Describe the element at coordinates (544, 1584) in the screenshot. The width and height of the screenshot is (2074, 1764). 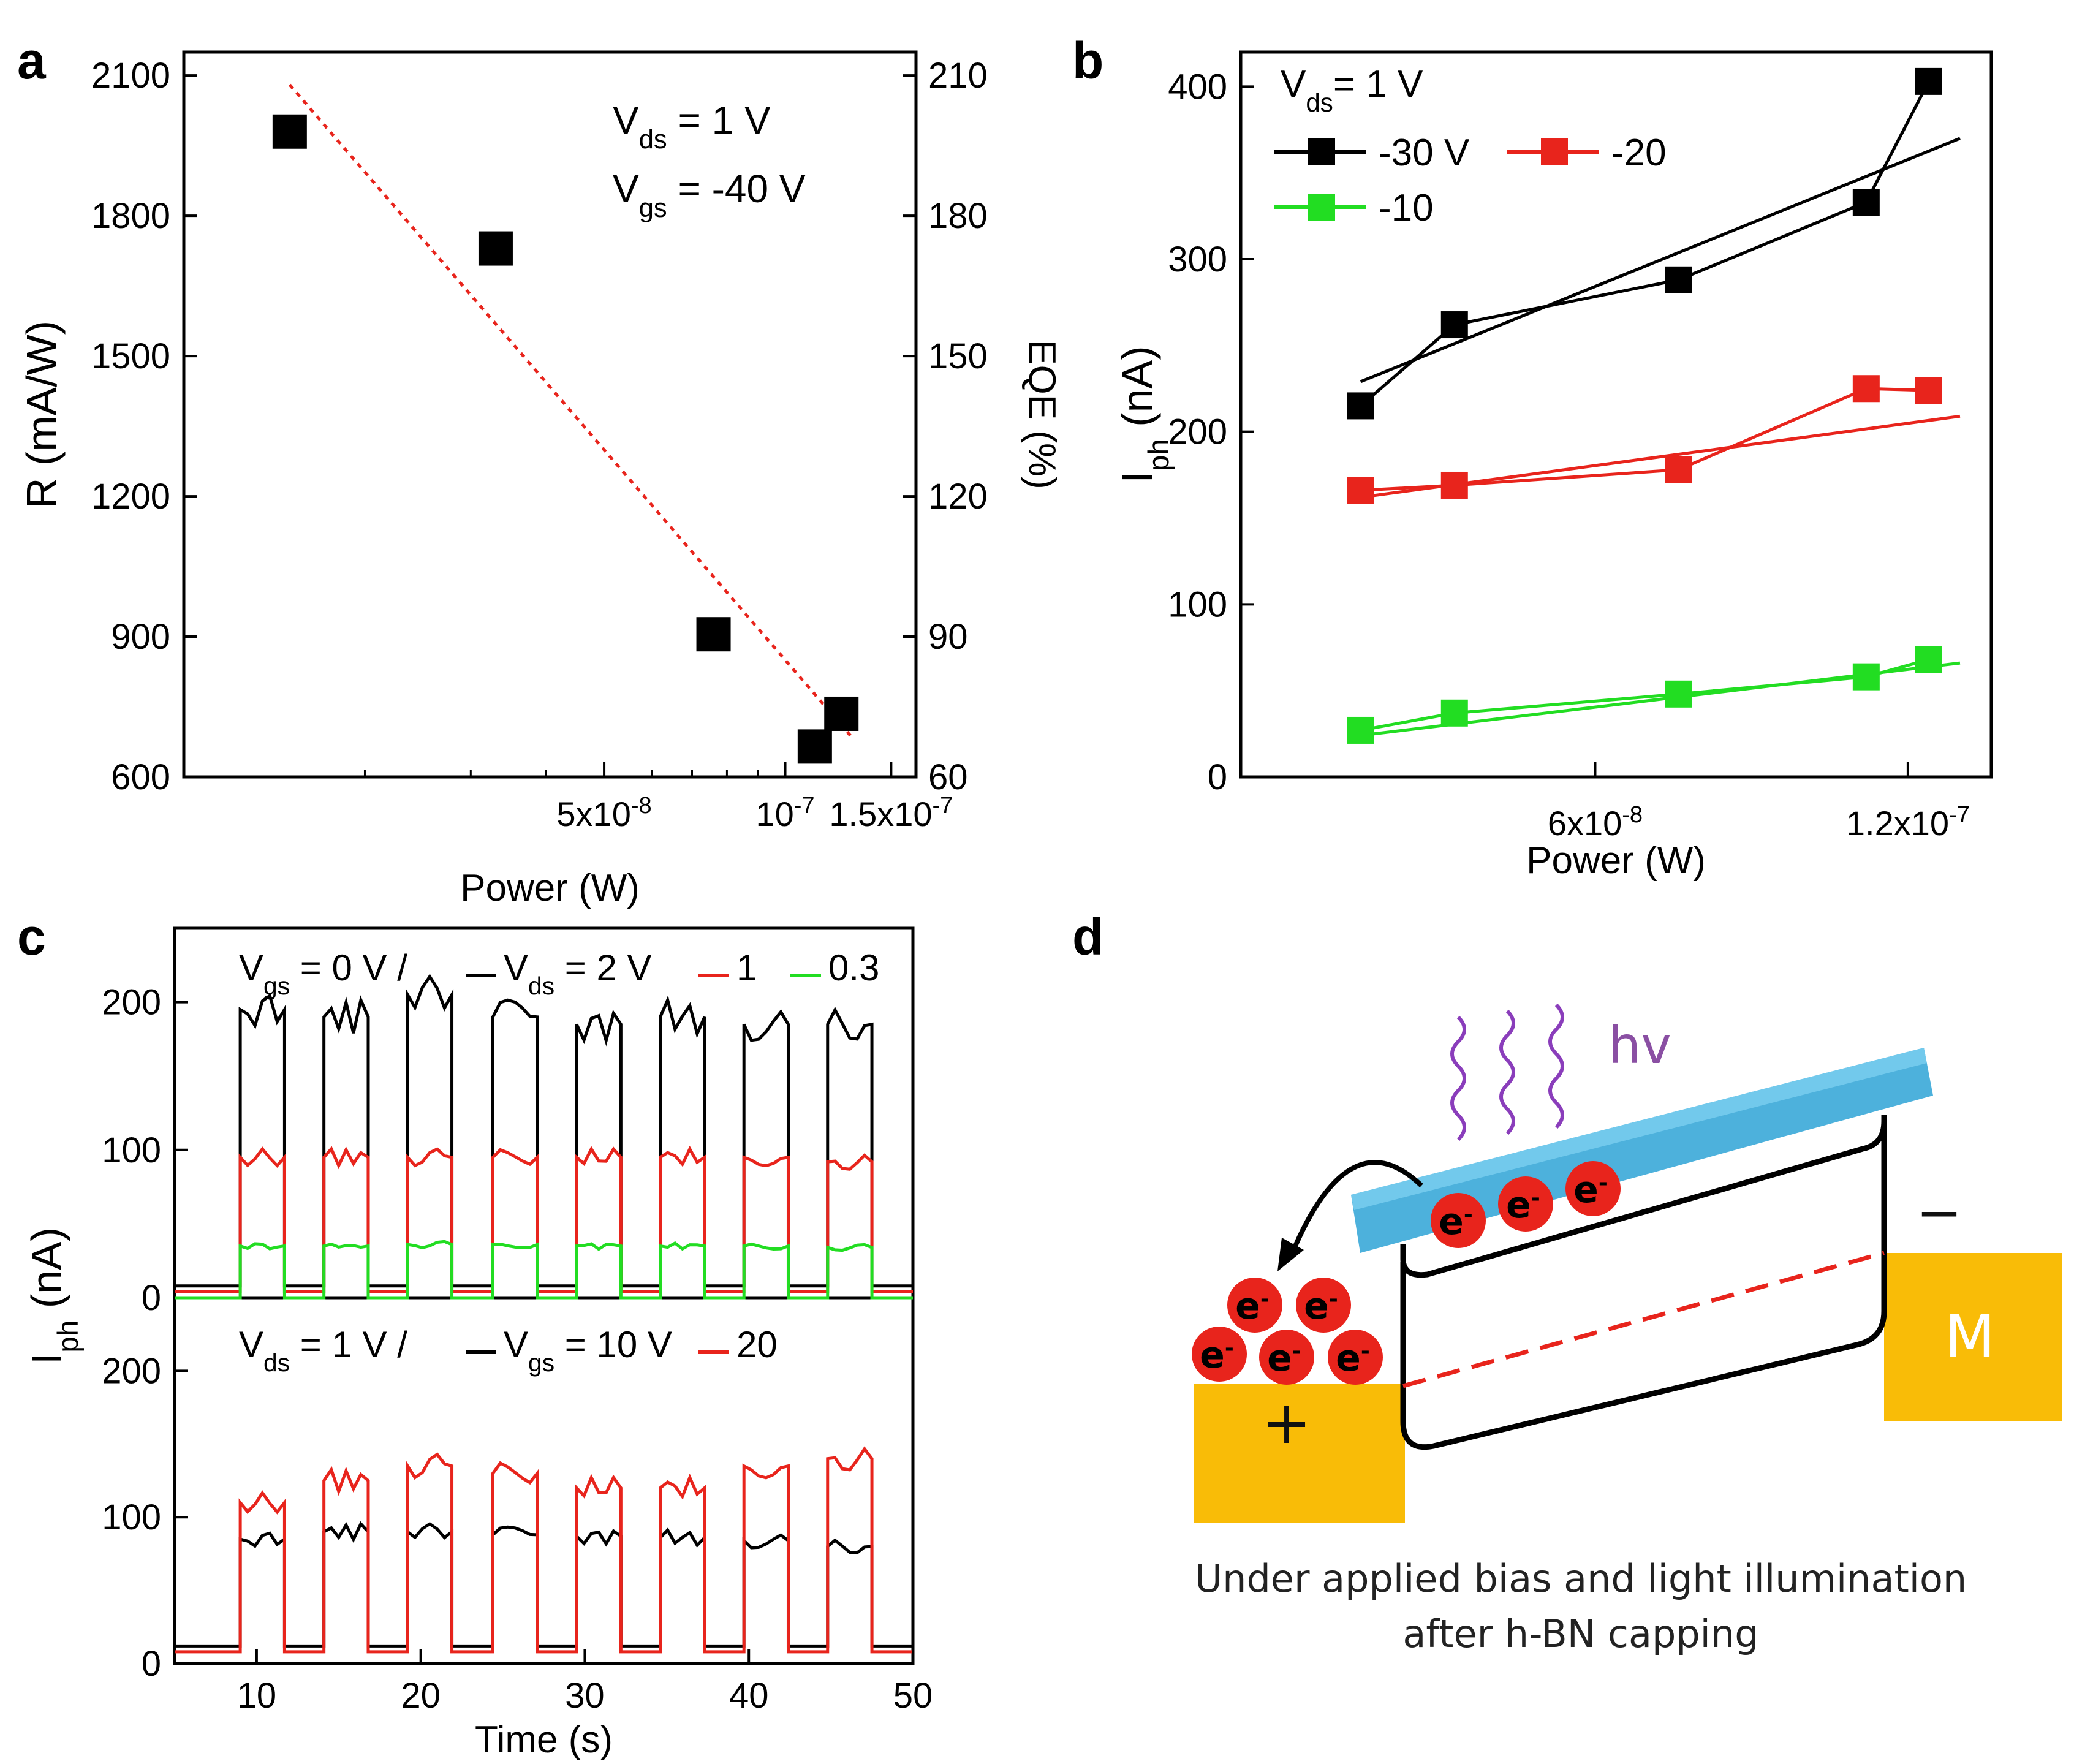
I see `pulse-trace-c-bottom` at that location.